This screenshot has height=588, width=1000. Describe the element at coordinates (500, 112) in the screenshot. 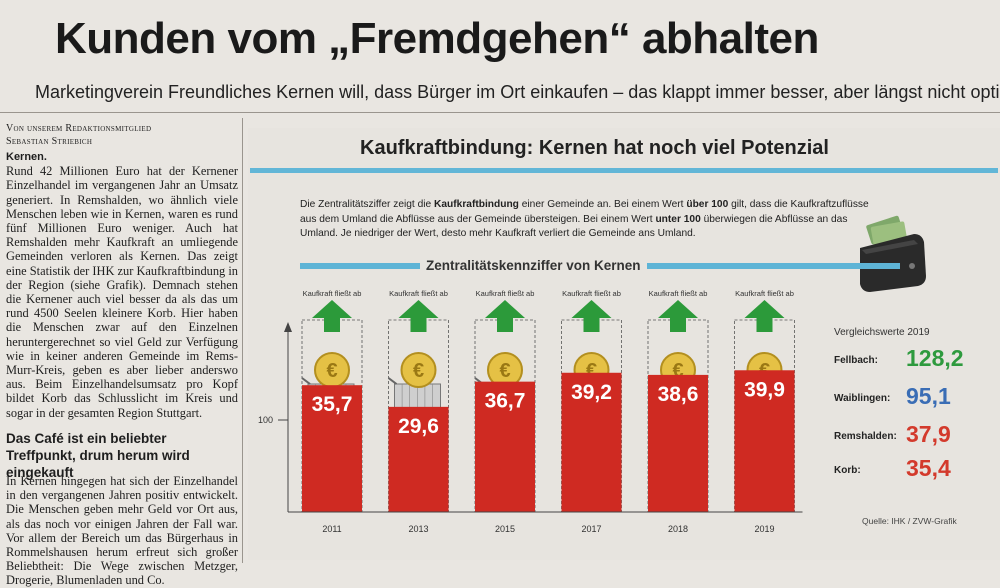

I see `header-rule` at that location.